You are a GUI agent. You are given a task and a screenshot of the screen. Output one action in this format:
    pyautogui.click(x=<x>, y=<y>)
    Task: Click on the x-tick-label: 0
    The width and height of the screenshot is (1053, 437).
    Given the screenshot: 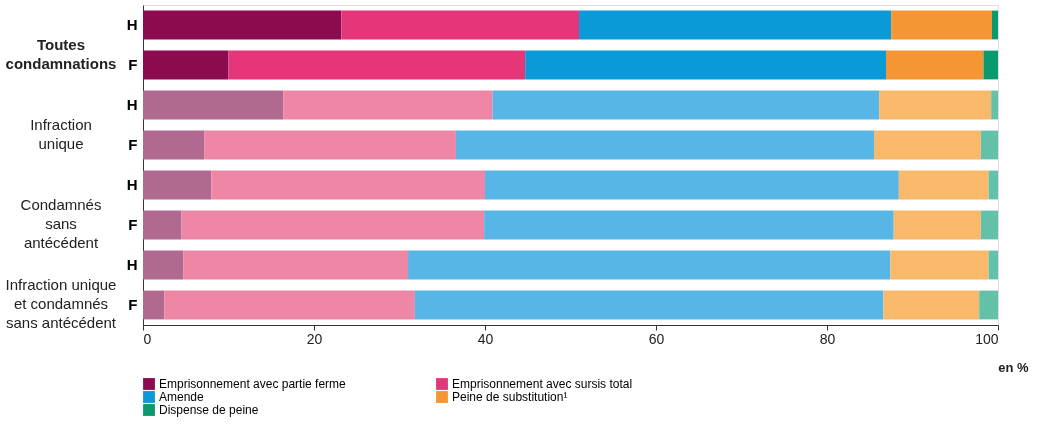 What is the action you would take?
    pyautogui.click(x=147, y=338)
    